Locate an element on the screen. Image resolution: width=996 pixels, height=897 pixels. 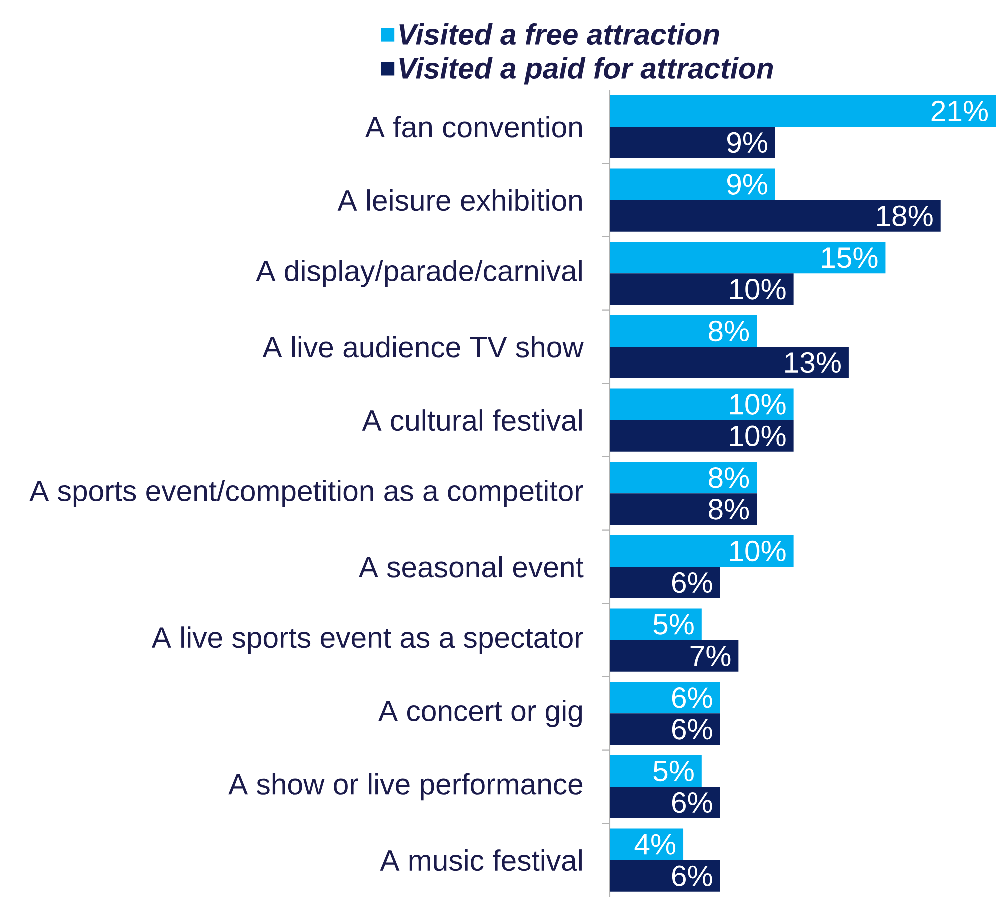
y-tick-label: A concert or gig is located at coordinates (480, 714).